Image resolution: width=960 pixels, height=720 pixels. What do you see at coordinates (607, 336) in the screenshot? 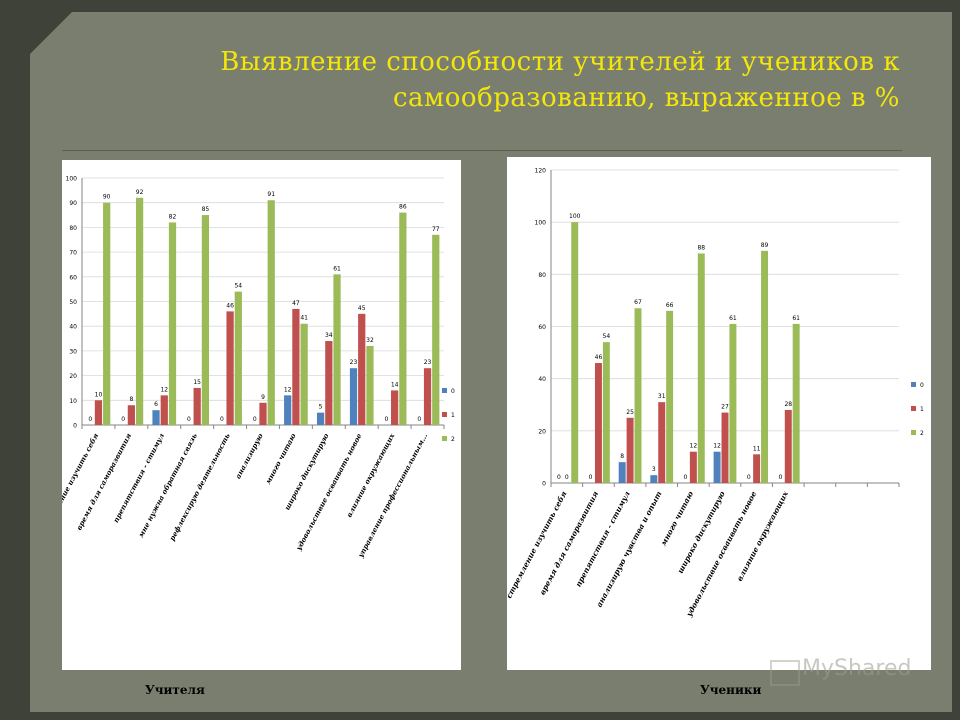
I see `data-label-series-2-1: 54` at bounding box center [607, 336].